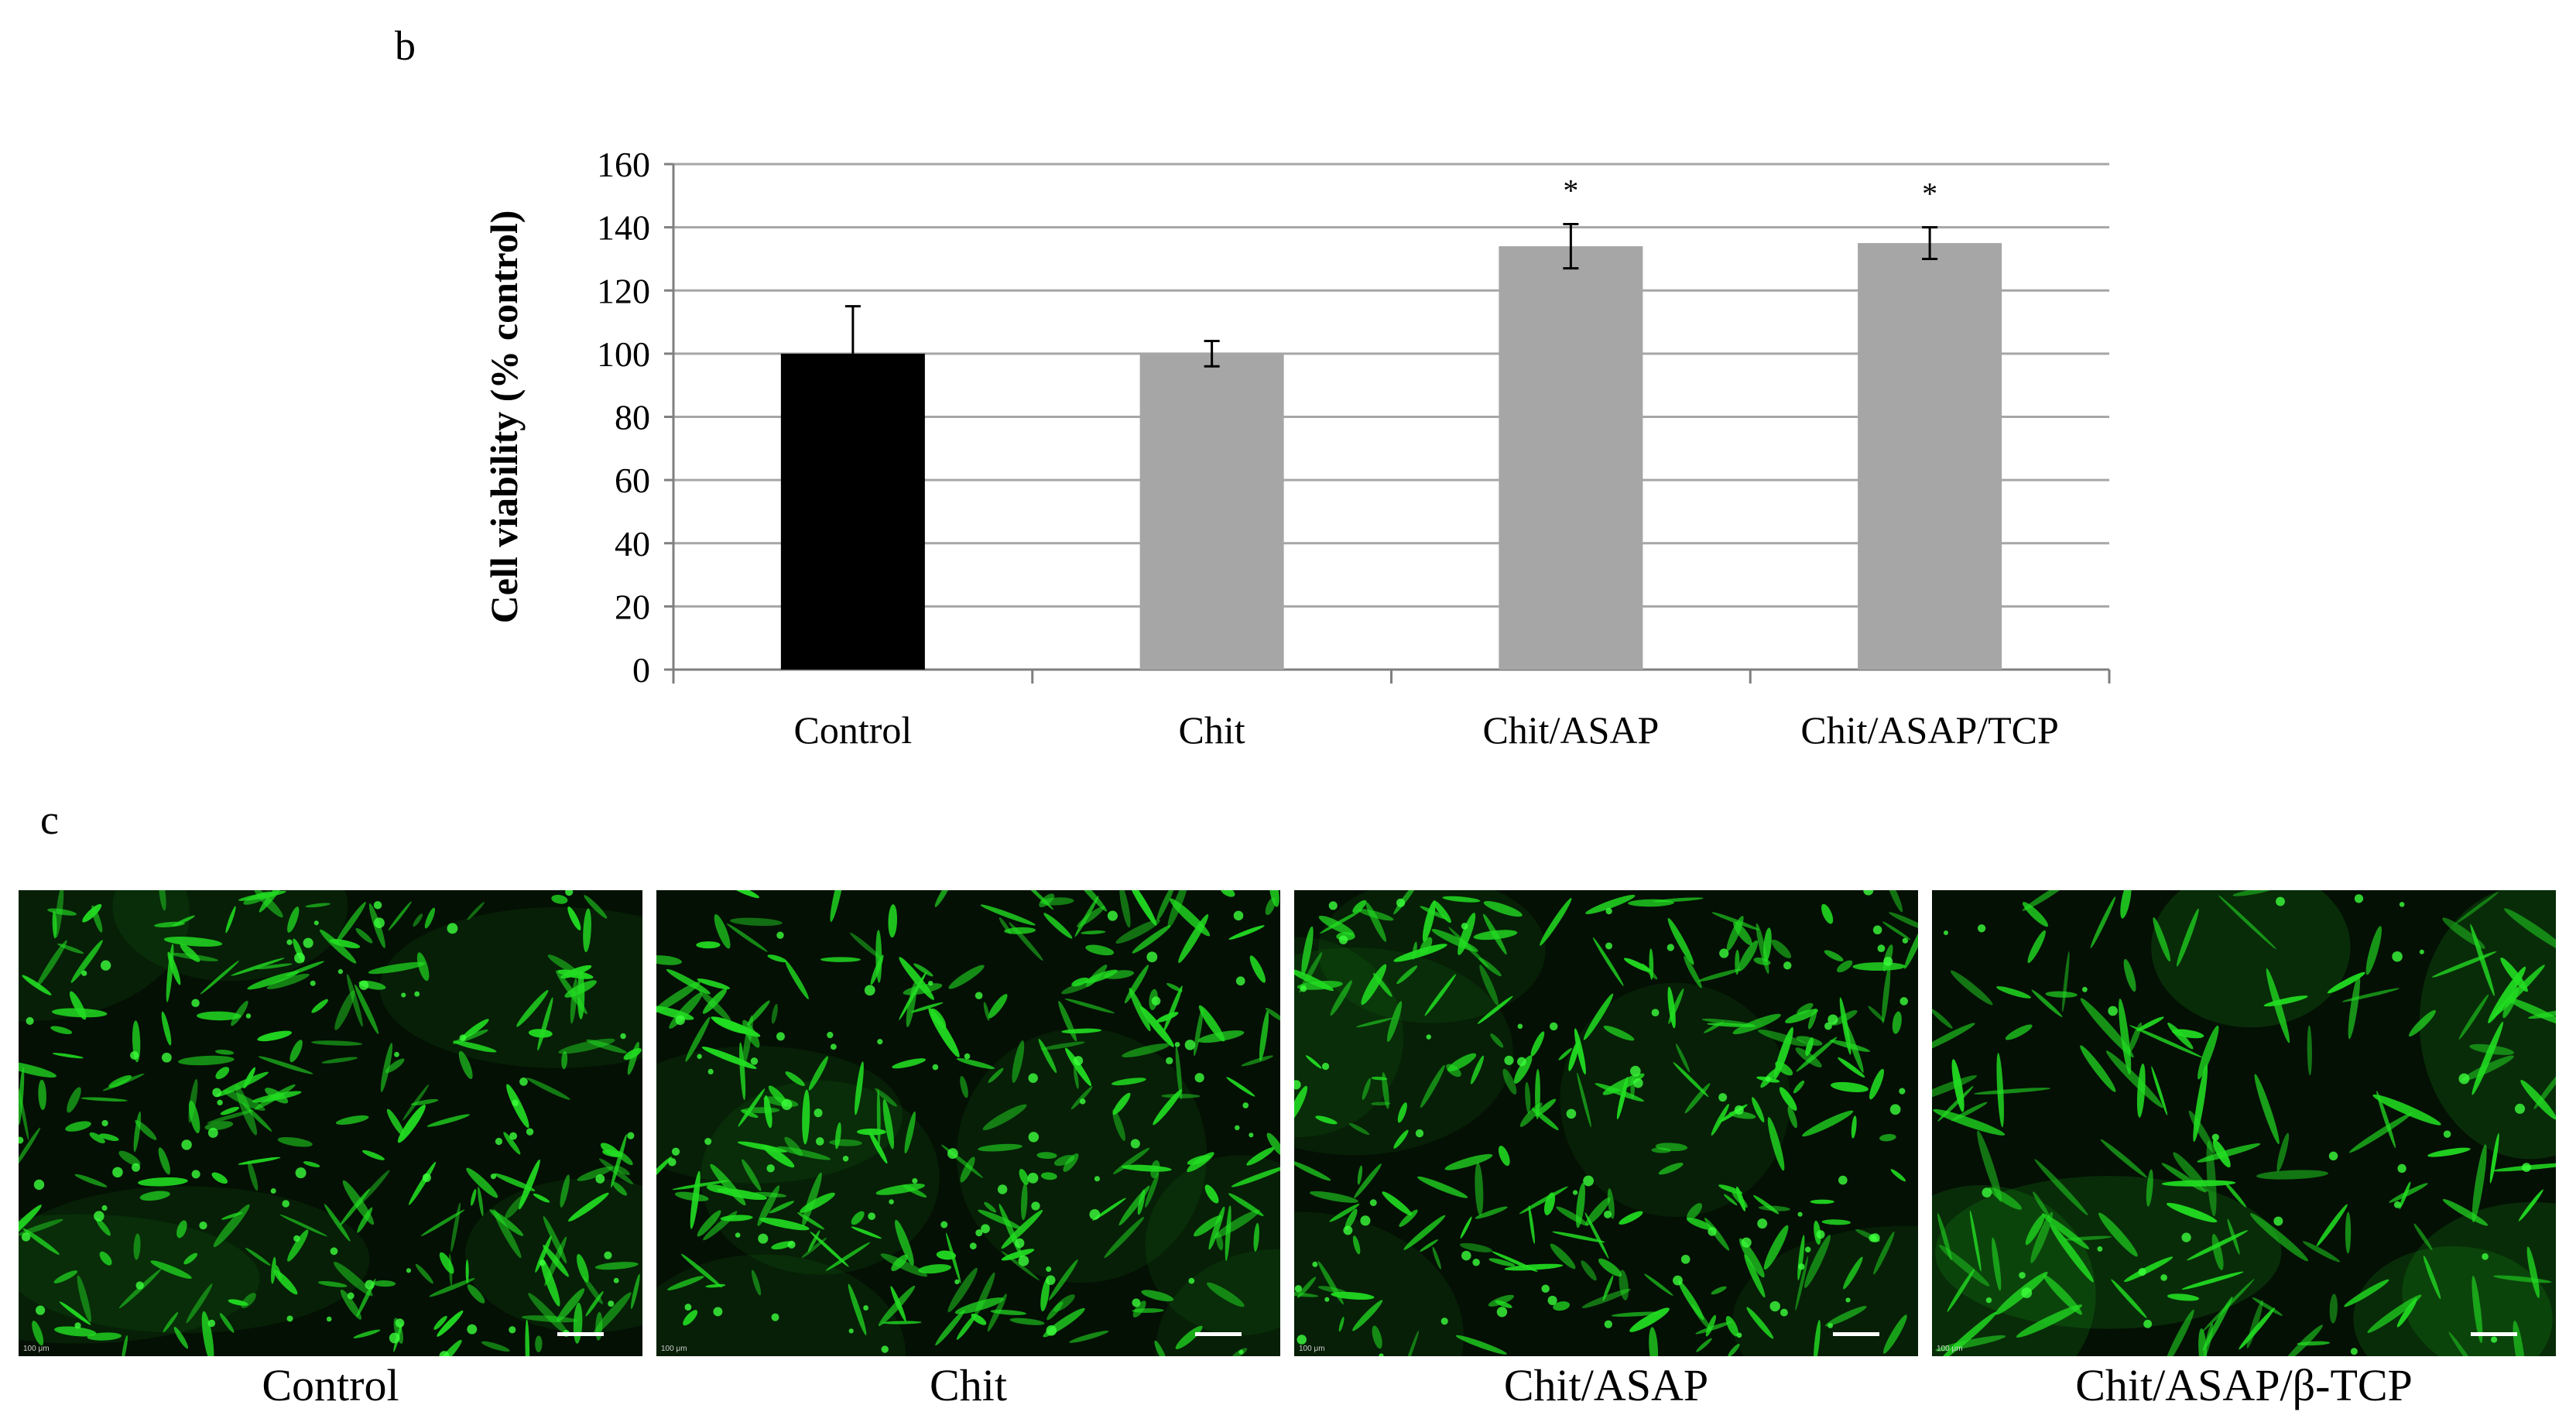  Describe the element at coordinates (632, 417) in the screenshot. I see `y-tick-label: 80` at that location.